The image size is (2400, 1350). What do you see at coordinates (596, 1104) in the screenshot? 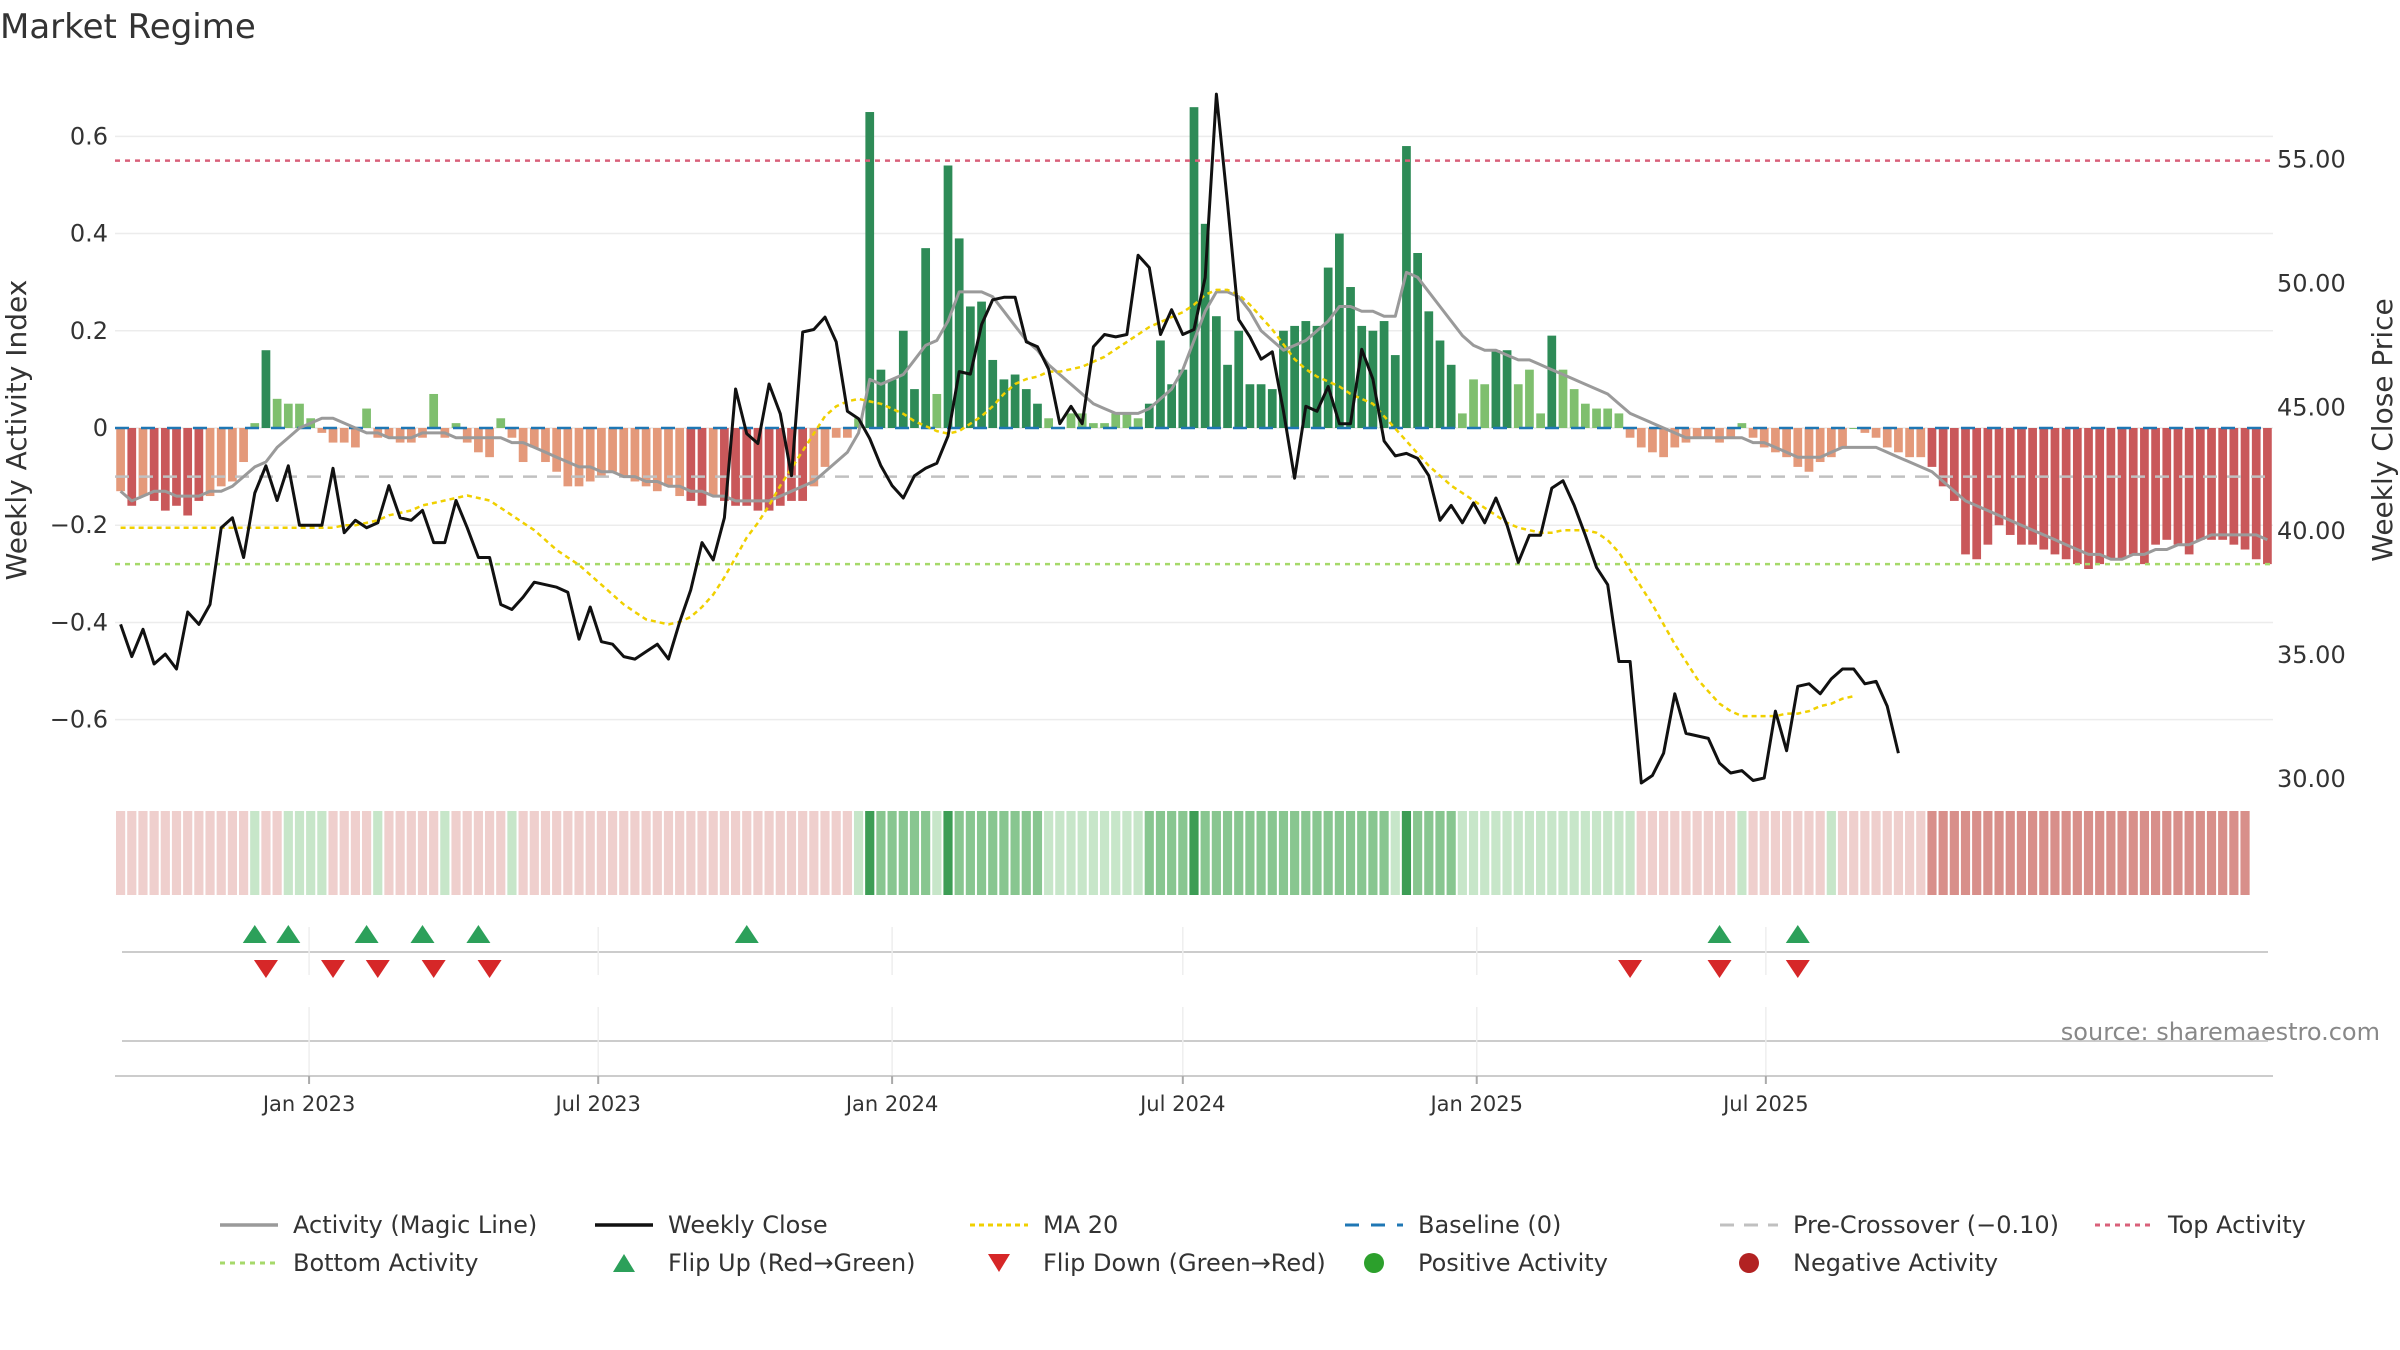
I see `date-tick-label: Jul 2023` at bounding box center [596, 1104].